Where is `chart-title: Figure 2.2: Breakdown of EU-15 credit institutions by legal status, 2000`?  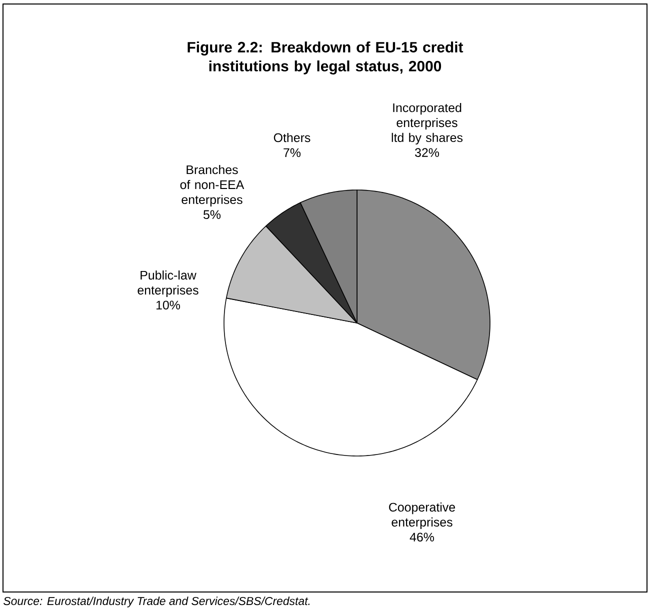 chart-title: Figure 2.2: Breakdown of EU-15 credit institutions by legal status, 2000 is located at coordinates (326, 58).